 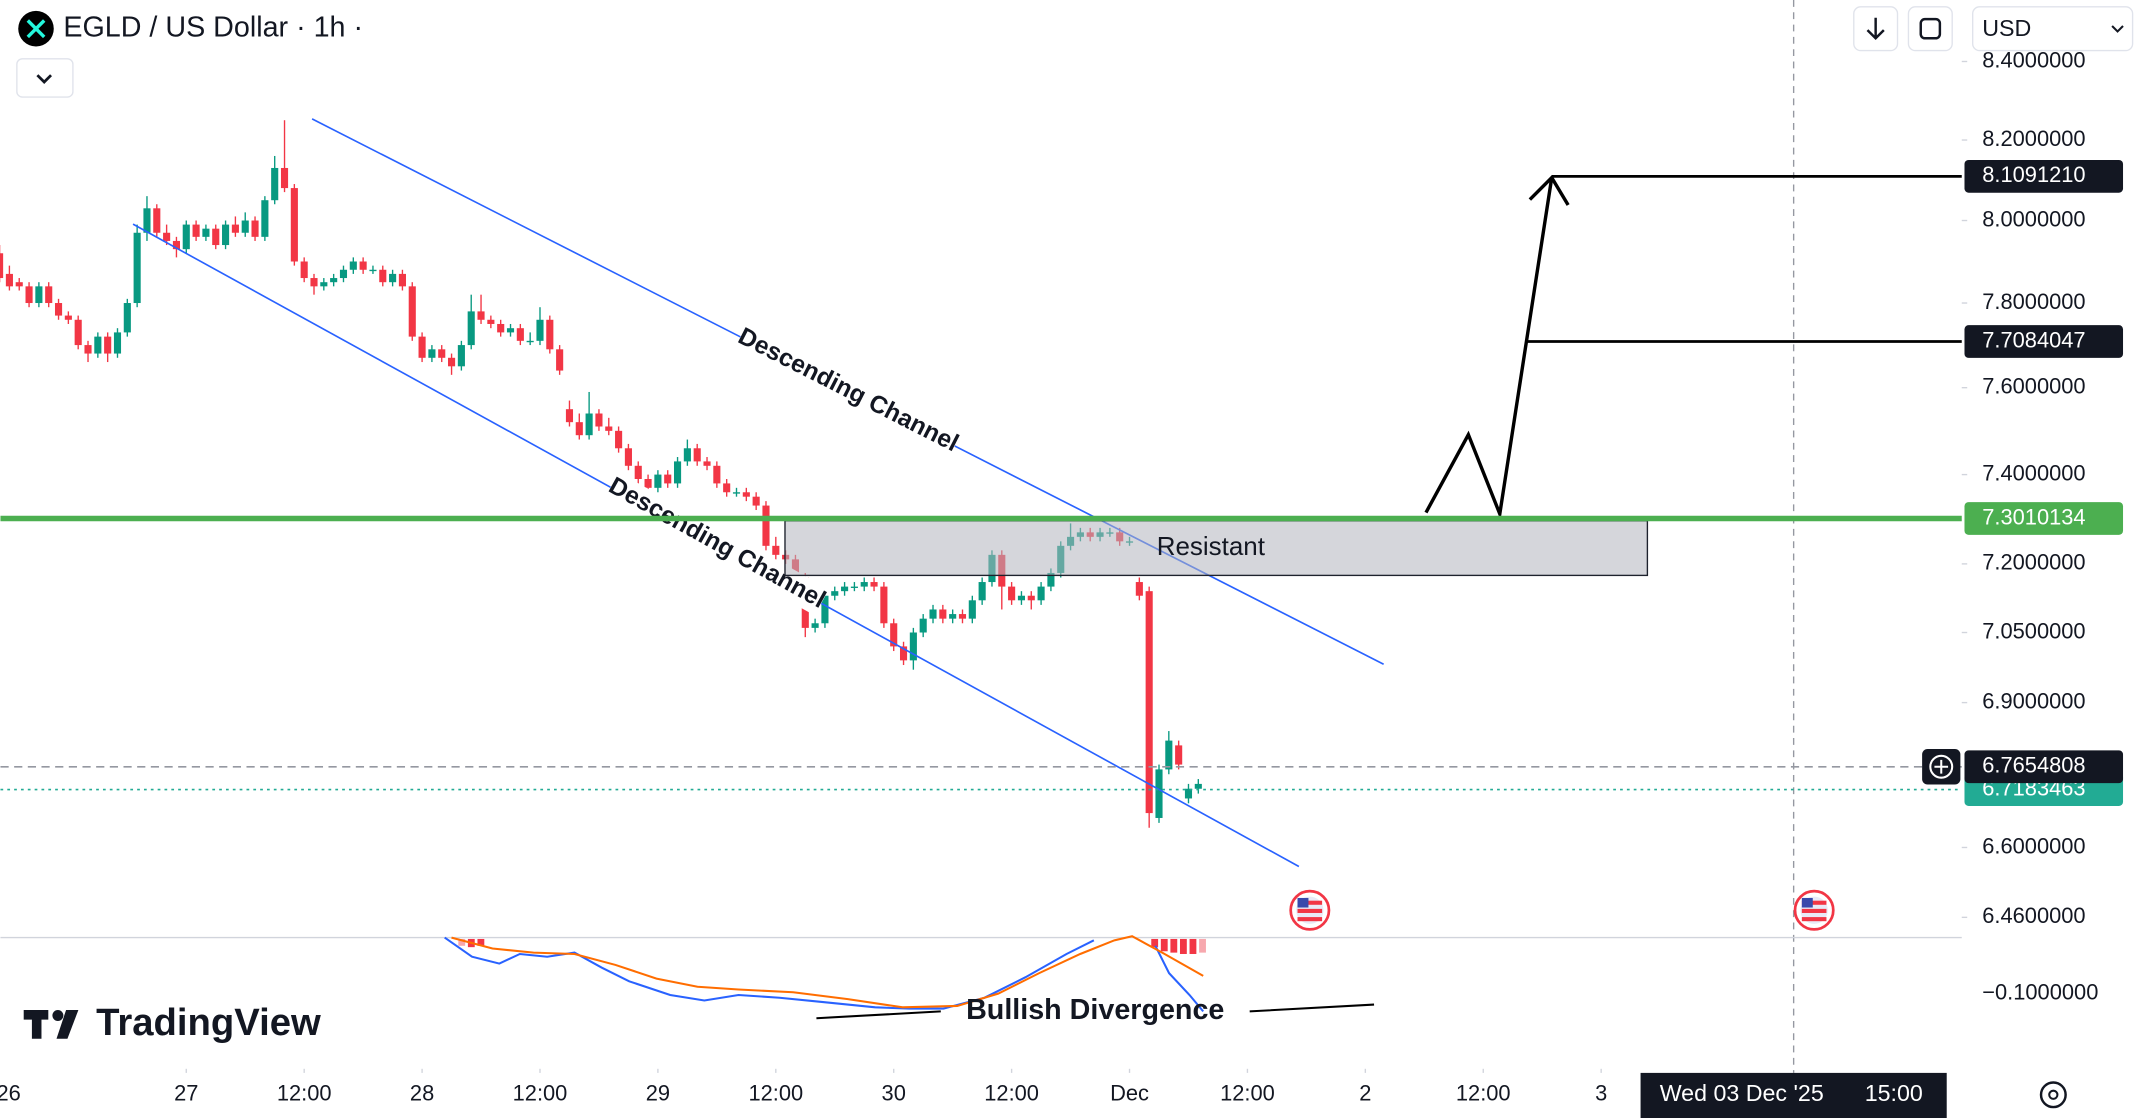 I want to click on price-label: 6.7654808, so click(x=2033, y=765).